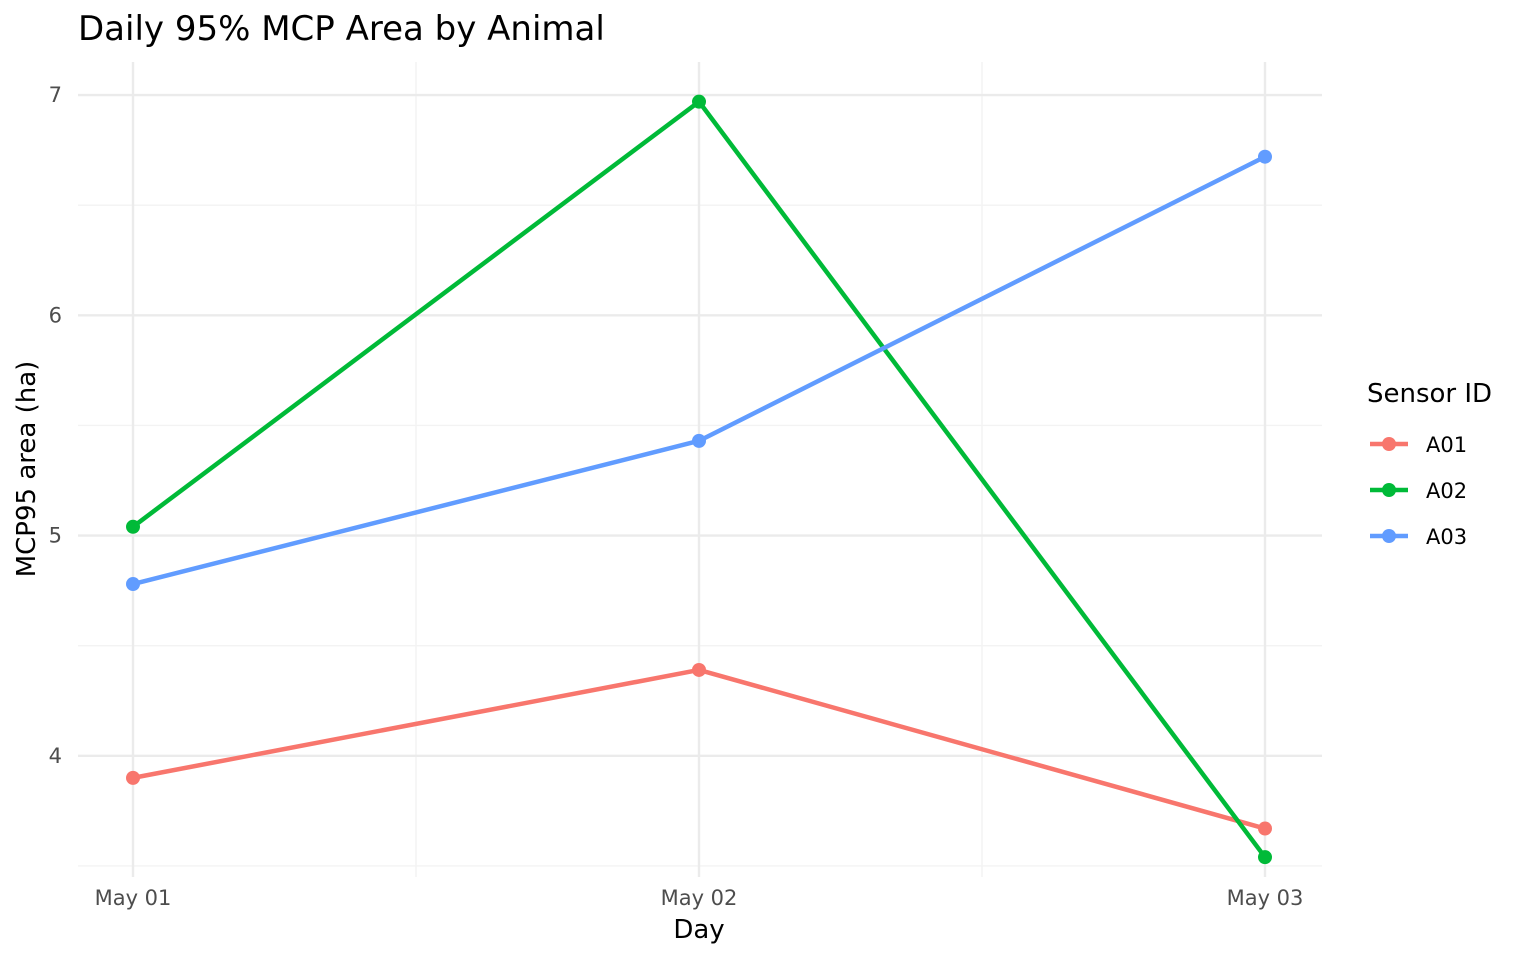 The height and width of the screenshot is (960, 1536). Describe the element at coordinates (55, 425) in the screenshot. I see `y-axis-ticks: 4 5 6 7` at that location.